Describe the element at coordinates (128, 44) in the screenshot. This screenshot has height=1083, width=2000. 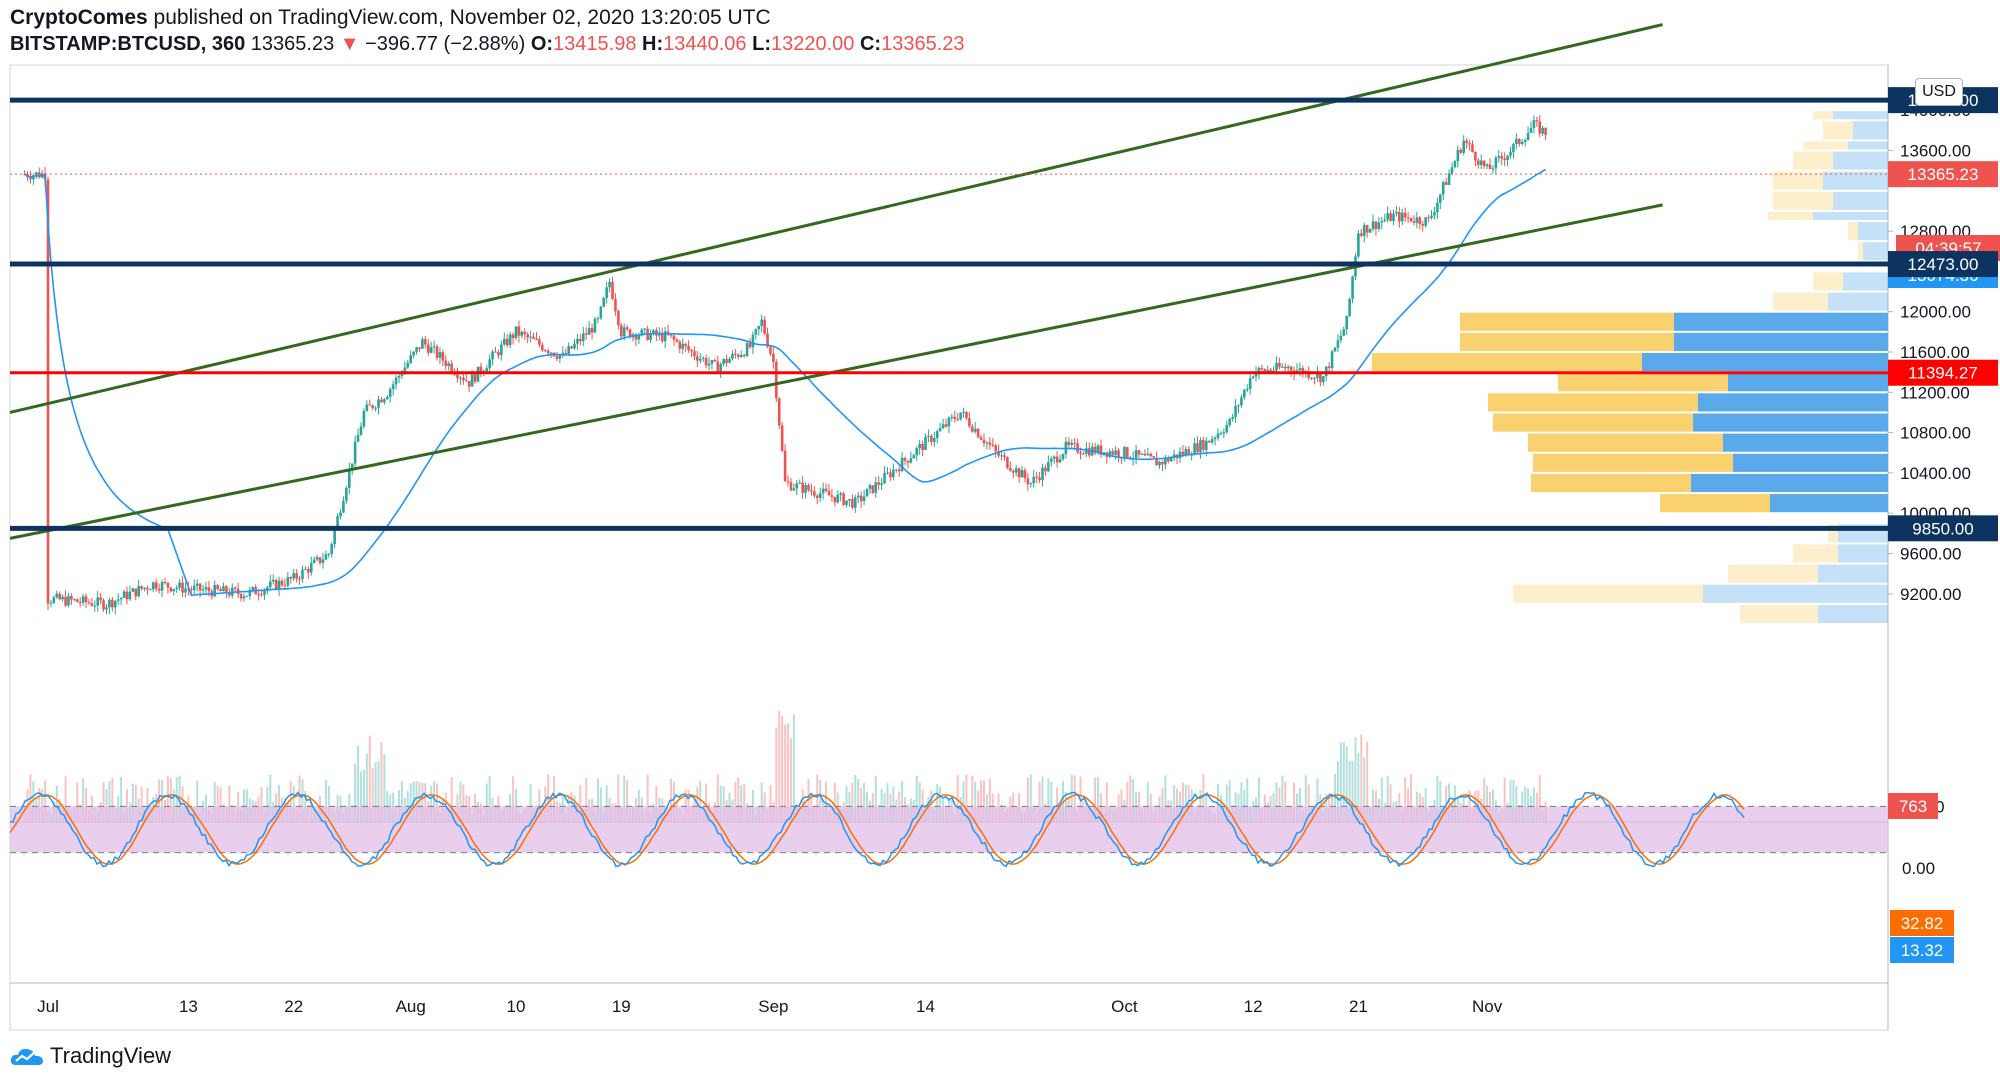
I see `symbol-name: BITSTAMP:BTCUSD, 360` at that location.